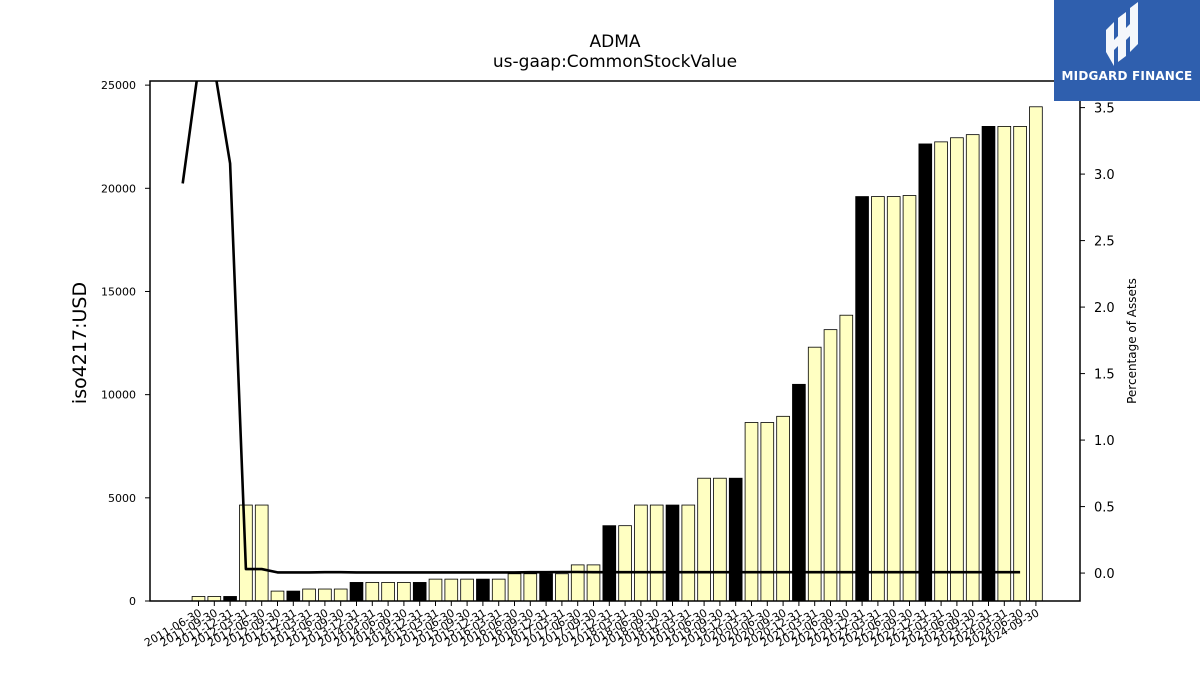 This screenshot has width=1200, height=675. I want to click on right-axis: 0.0 0.5 1.0 1.5 2.0 2.5 3.0 3.5, so click(1097, 342).